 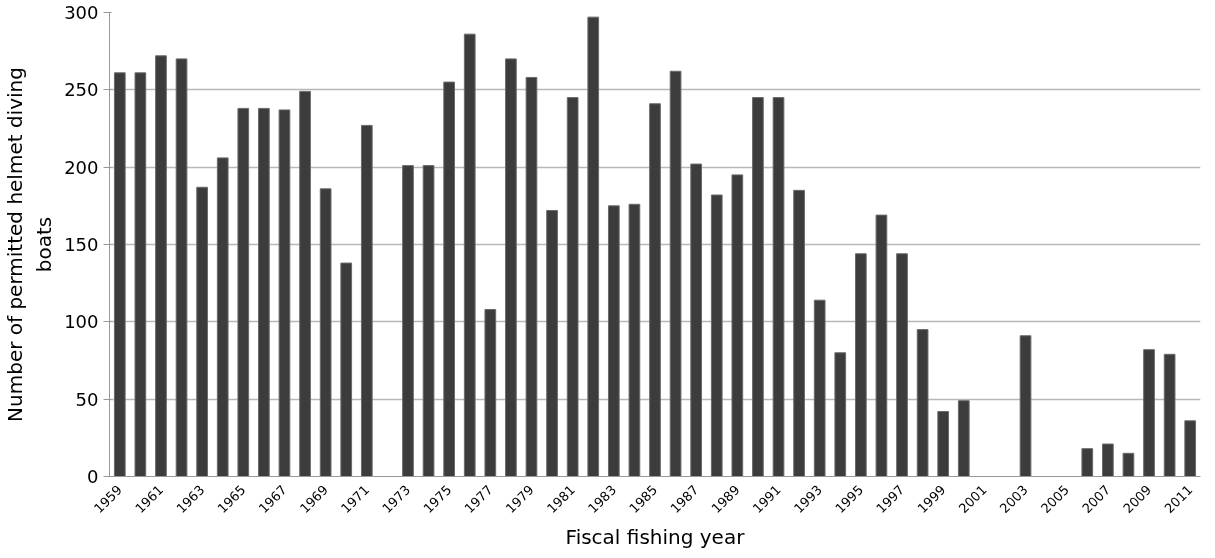 I want to click on y-tick-label: 0, so click(x=93, y=476).